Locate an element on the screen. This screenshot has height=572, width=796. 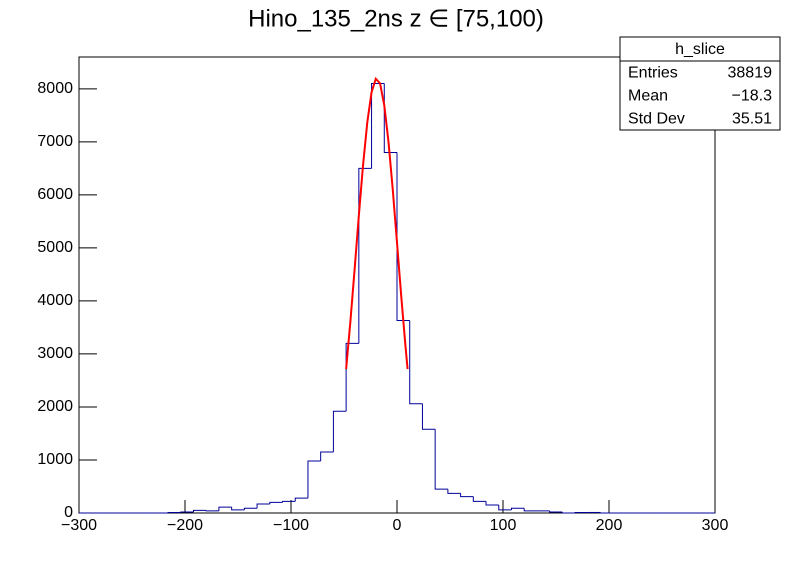
y-tick-label: 5000 is located at coordinates (55, 247).